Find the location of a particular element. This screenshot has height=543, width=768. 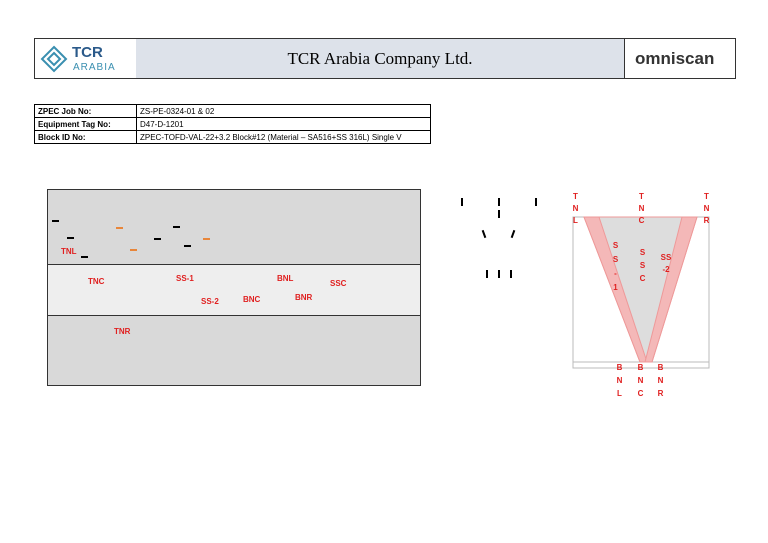

logo-left: TCR ARABIA is located at coordinates (86, 58).